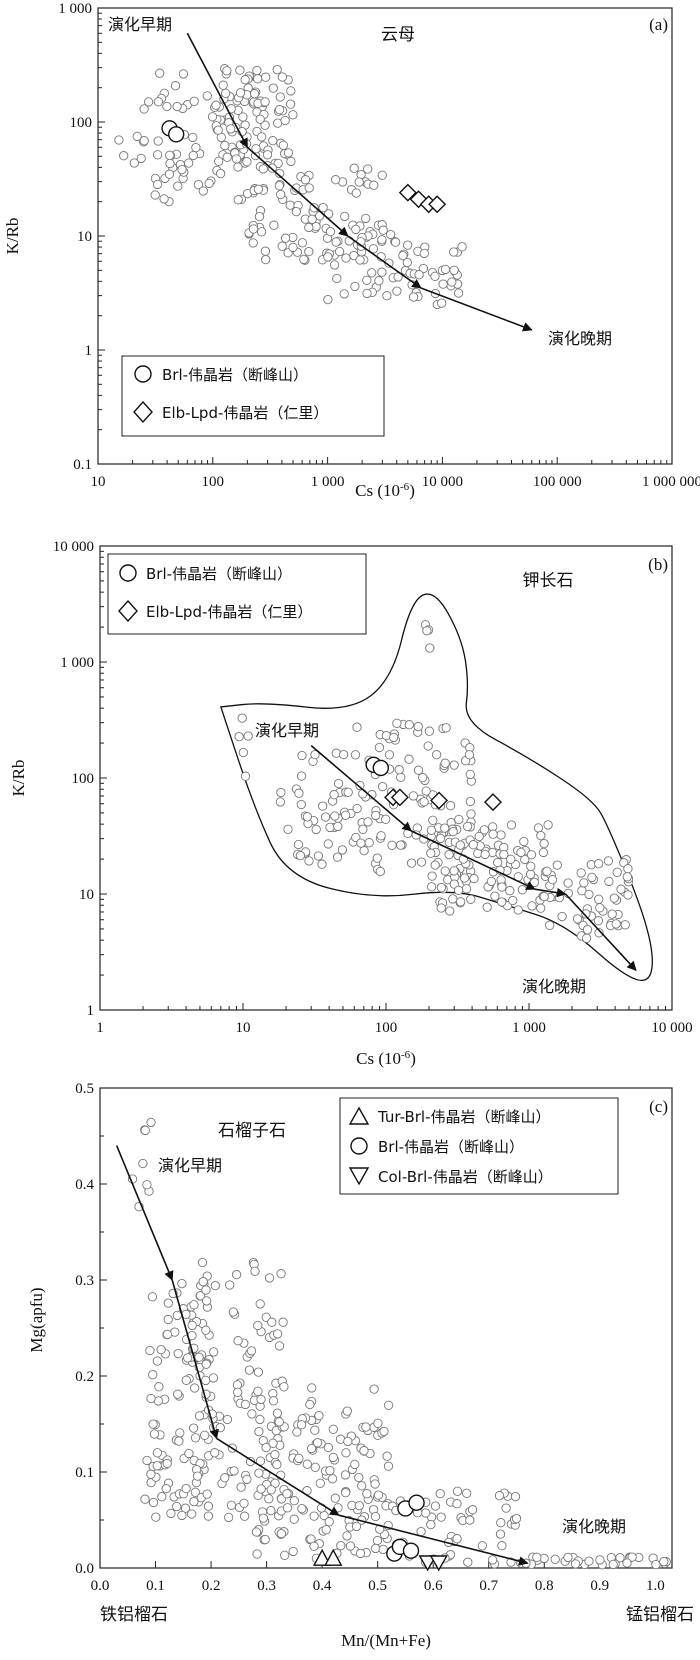 The height and width of the screenshot is (1660, 700). What do you see at coordinates (253, 396) in the screenshot?
I see `panel-a-legend: Brl-伟晶岩（断峰山） Elb-Lpd-伟晶岩（仁里）` at bounding box center [253, 396].